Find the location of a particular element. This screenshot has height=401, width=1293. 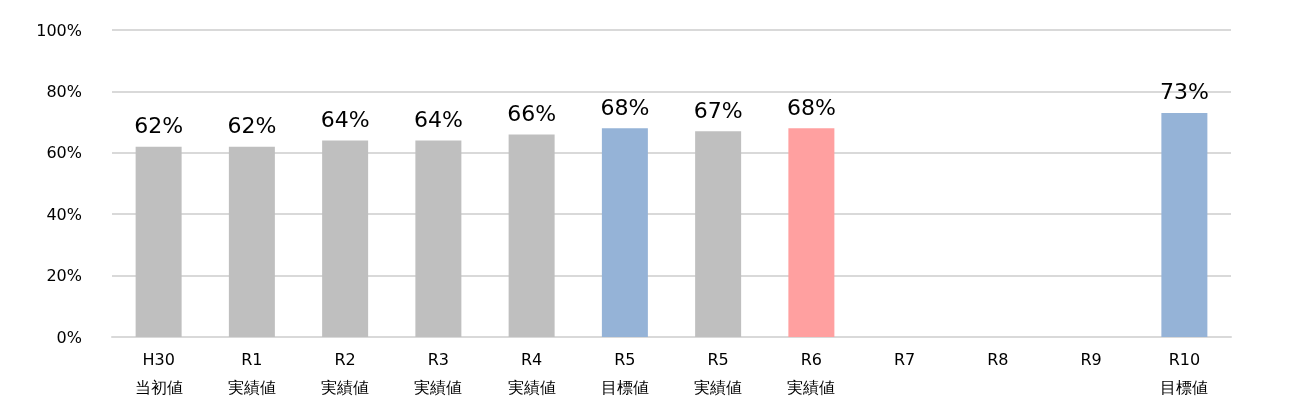

x-tick-label: R3 実績値 is located at coordinates (438, 373).